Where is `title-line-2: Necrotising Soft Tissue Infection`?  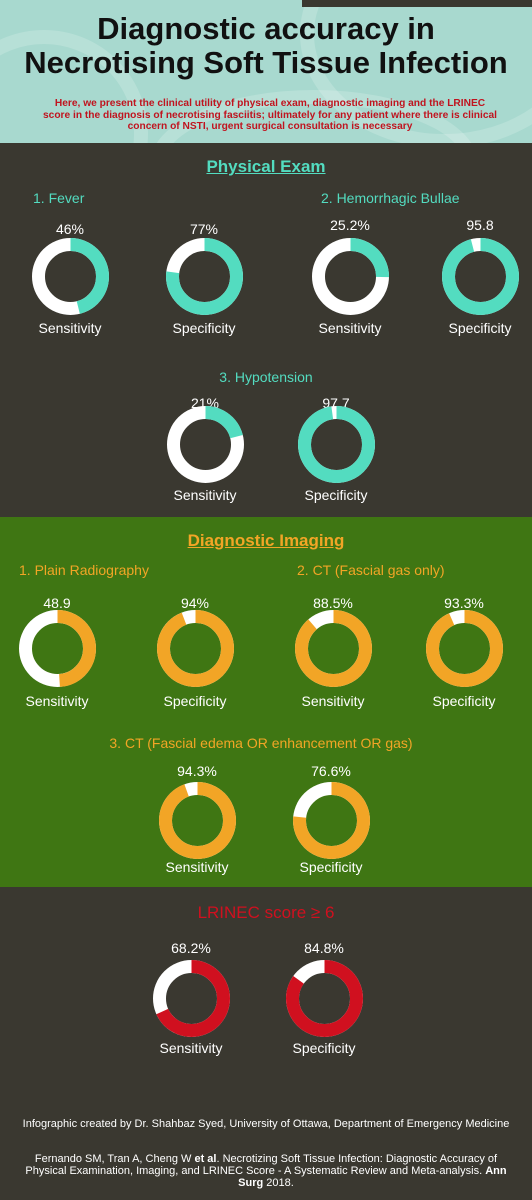
title-line-2: Necrotising Soft Tissue Infection is located at coordinates (266, 62).